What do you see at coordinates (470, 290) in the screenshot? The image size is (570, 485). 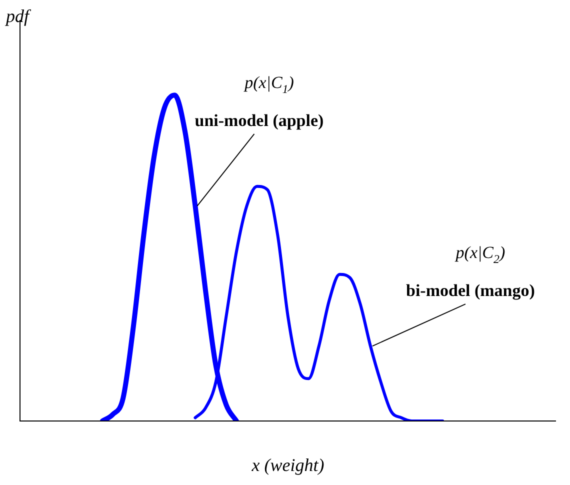 I see `text: bi-model (mango)` at bounding box center [470, 290].